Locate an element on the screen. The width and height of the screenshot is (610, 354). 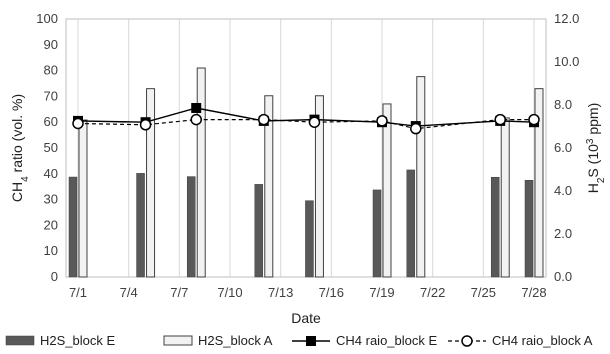
y-left-tick-label: 20 is located at coordinates (51, 224).